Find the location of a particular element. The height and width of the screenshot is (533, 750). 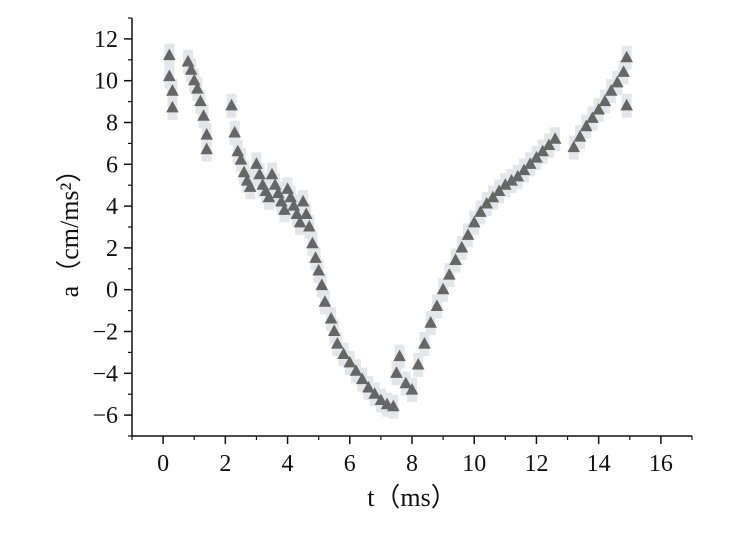

x-axis-title: t（ms） is located at coordinates (412, 497).